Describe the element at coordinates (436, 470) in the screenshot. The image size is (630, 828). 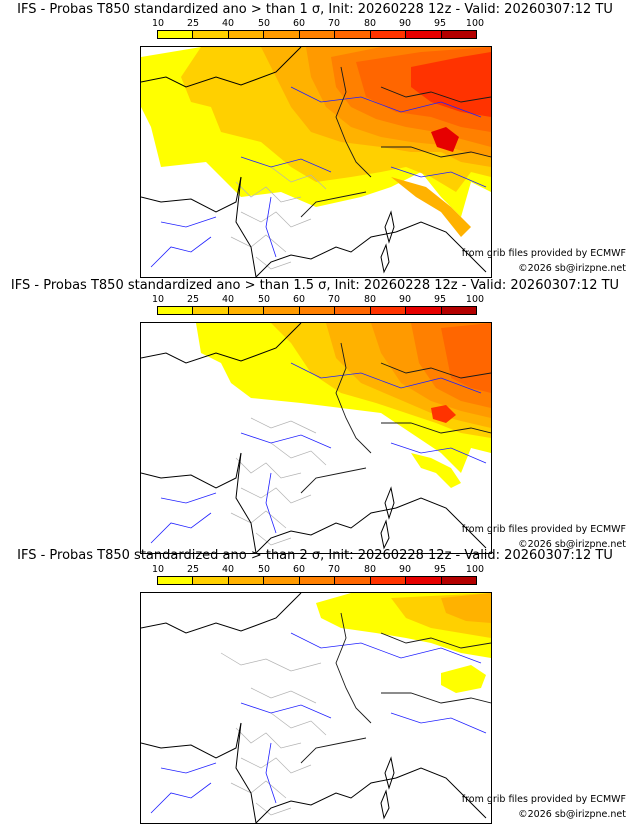
I see `prob-area-10-corsica-alps` at that location.